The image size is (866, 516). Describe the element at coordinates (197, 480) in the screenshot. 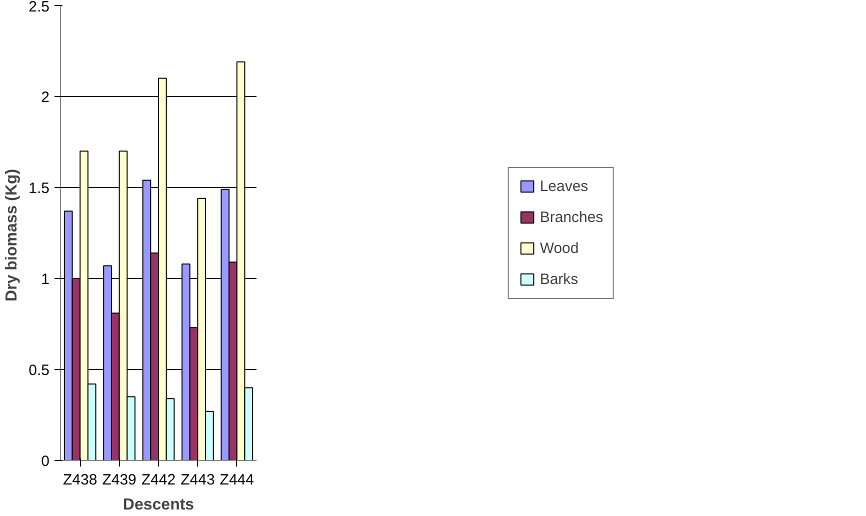

I see `x-tick-label: Z443` at that location.